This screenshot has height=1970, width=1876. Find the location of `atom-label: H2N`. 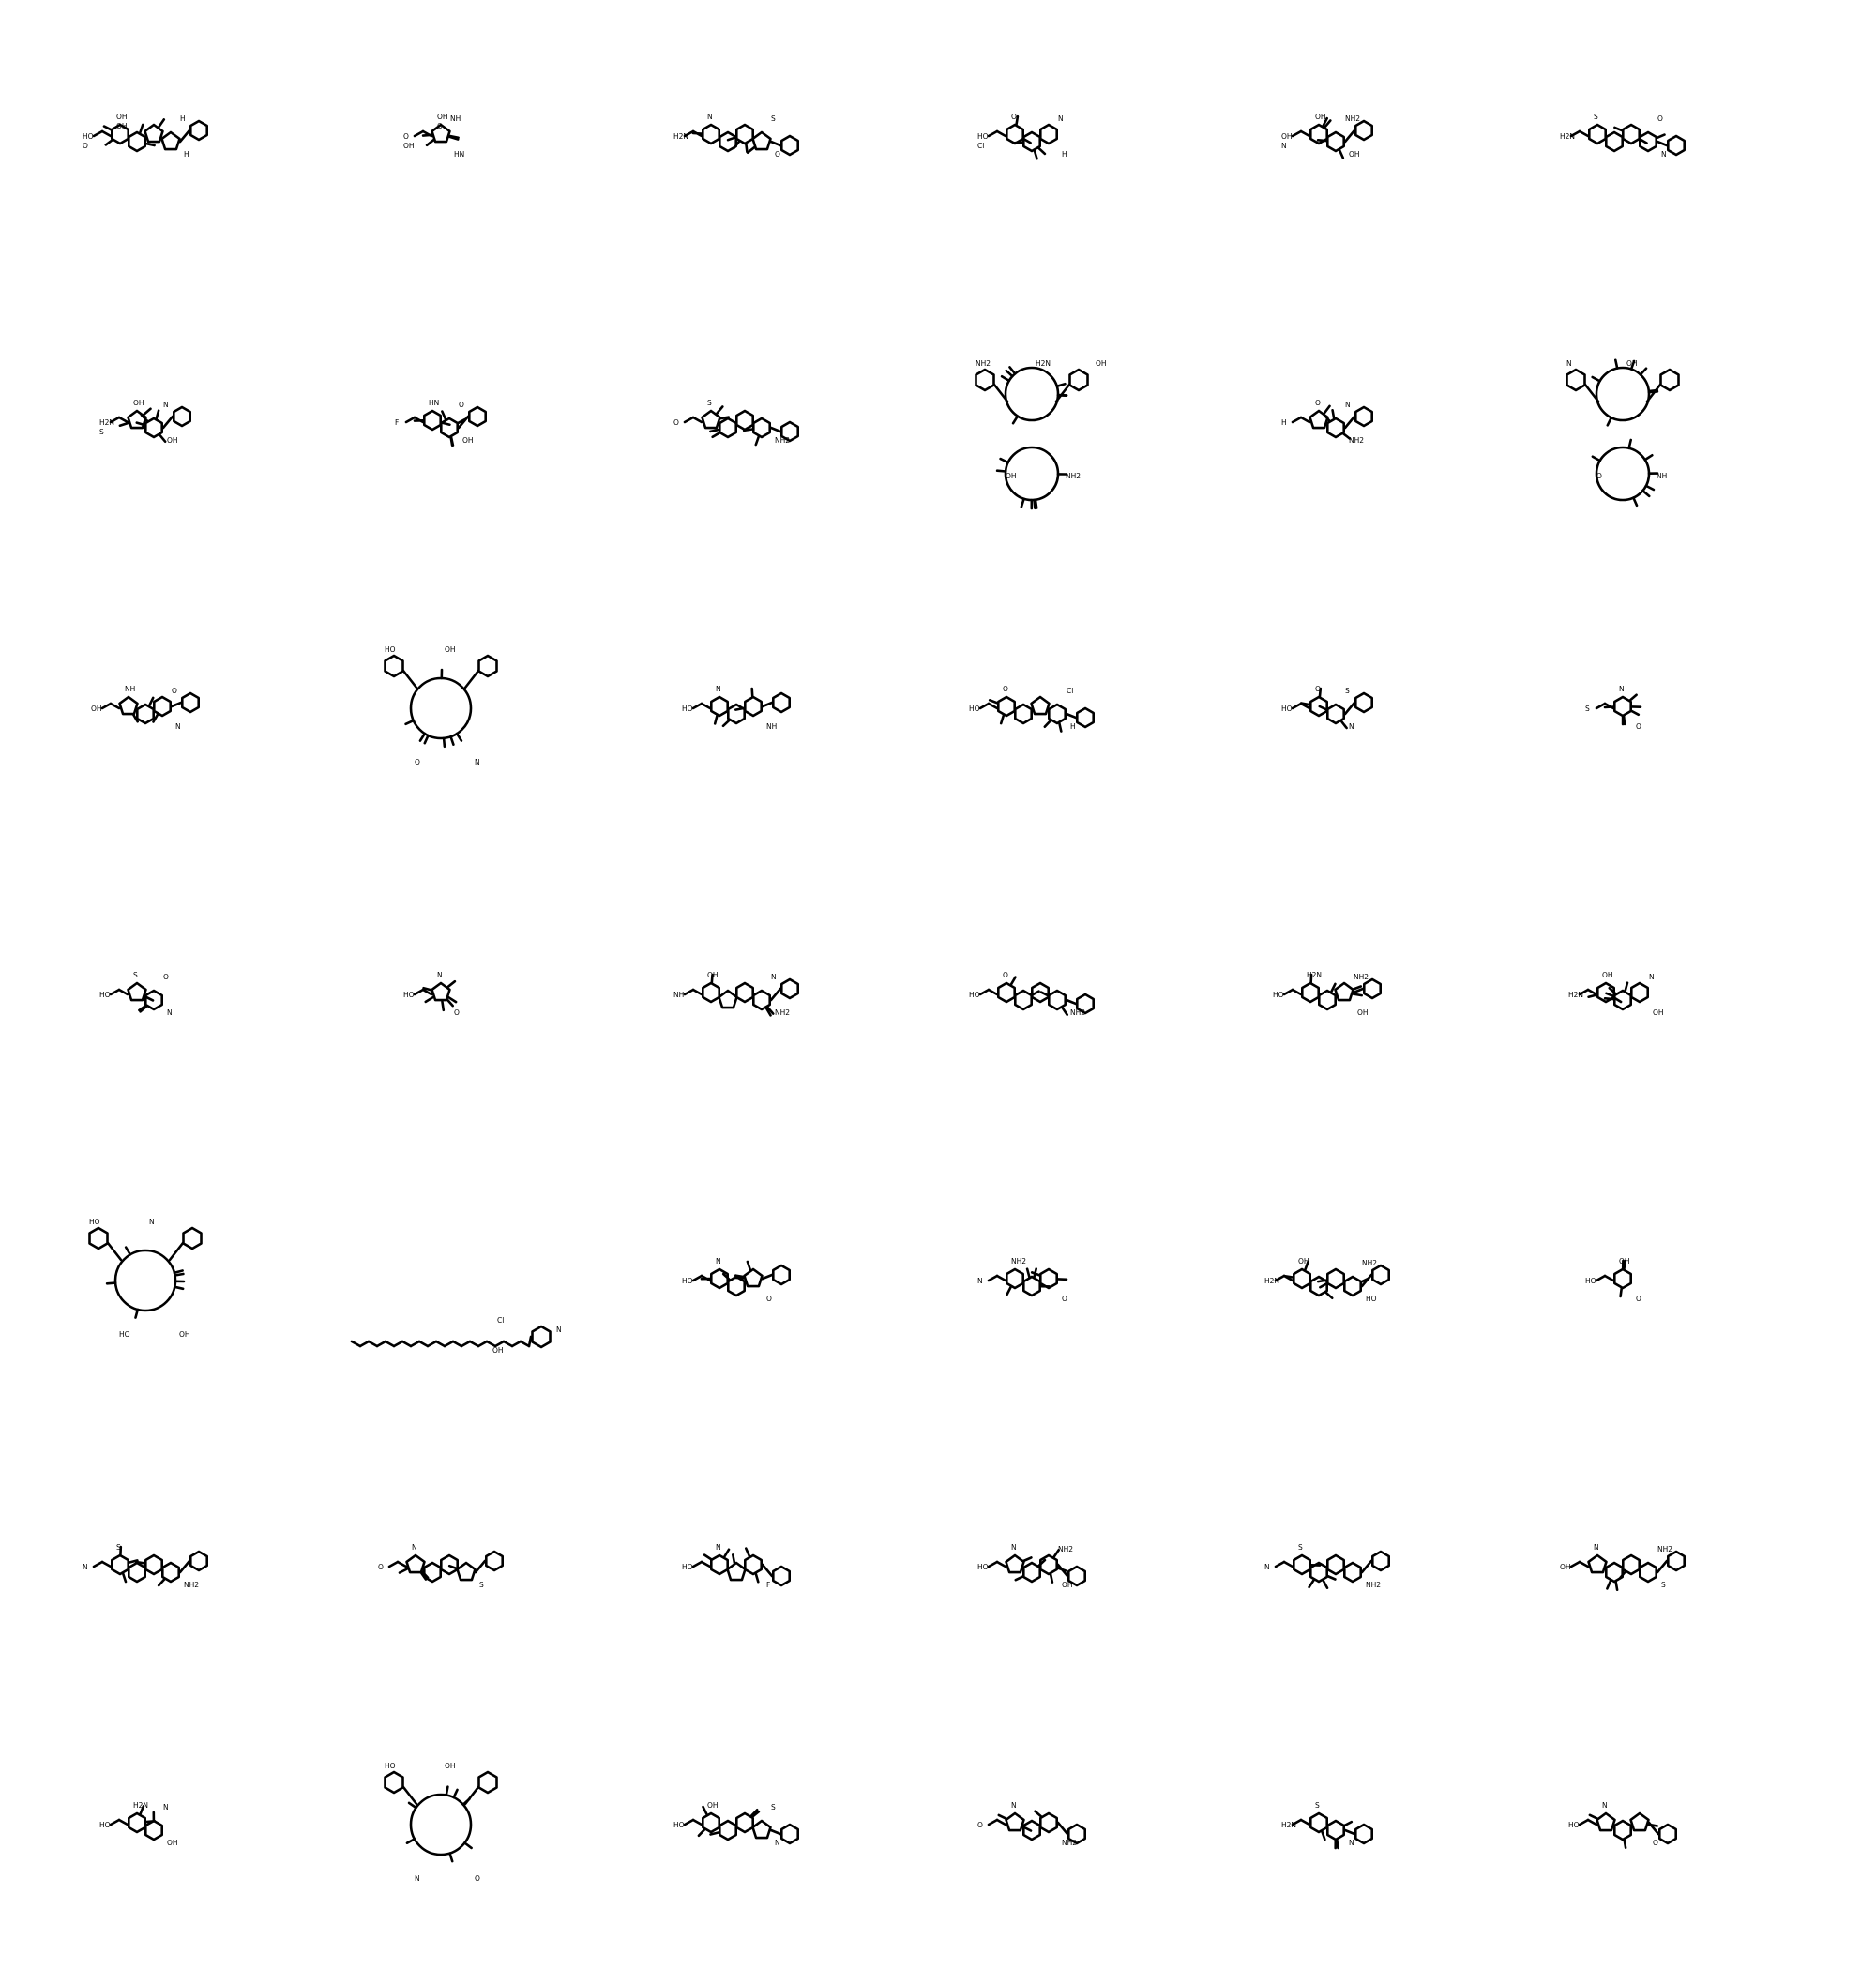

atom-label: H2N is located at coordinates (1314, 975).